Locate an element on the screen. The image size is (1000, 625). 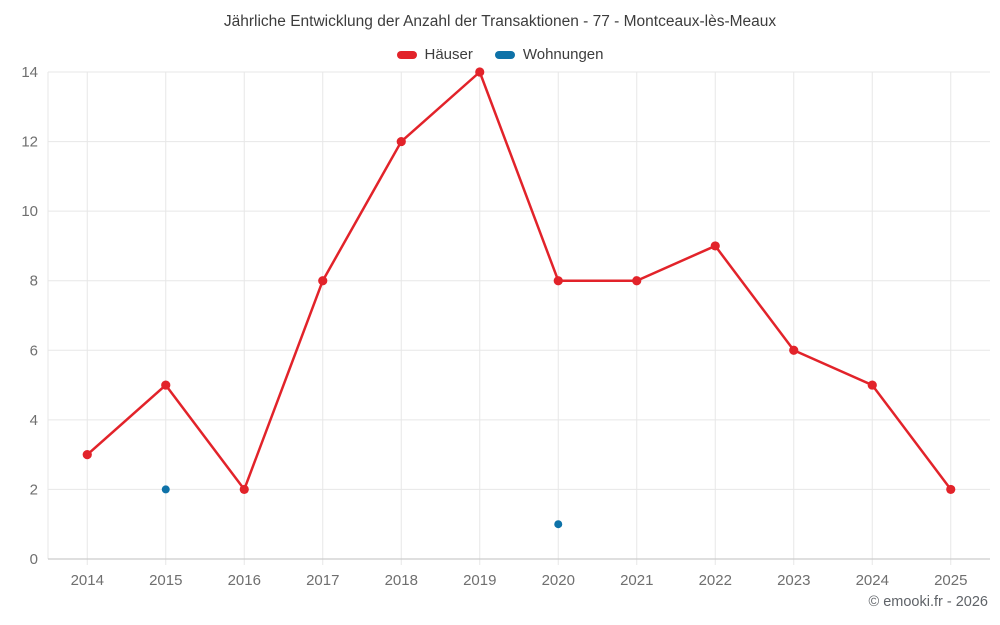
y-tick-label: 14 is located at coordinates (29, 72).